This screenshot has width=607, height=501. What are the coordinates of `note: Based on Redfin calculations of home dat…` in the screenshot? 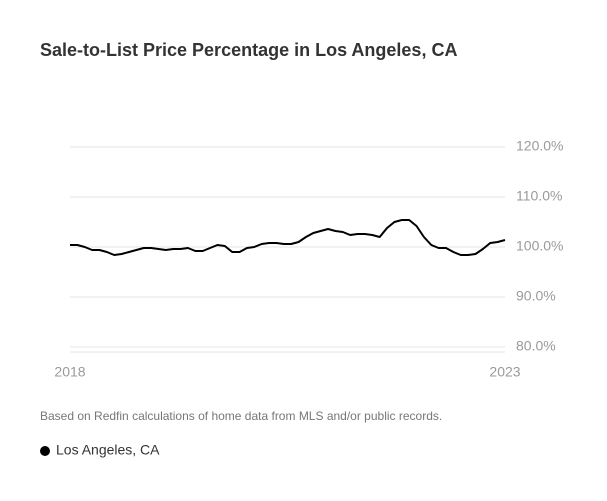 It's located at (241, 416).